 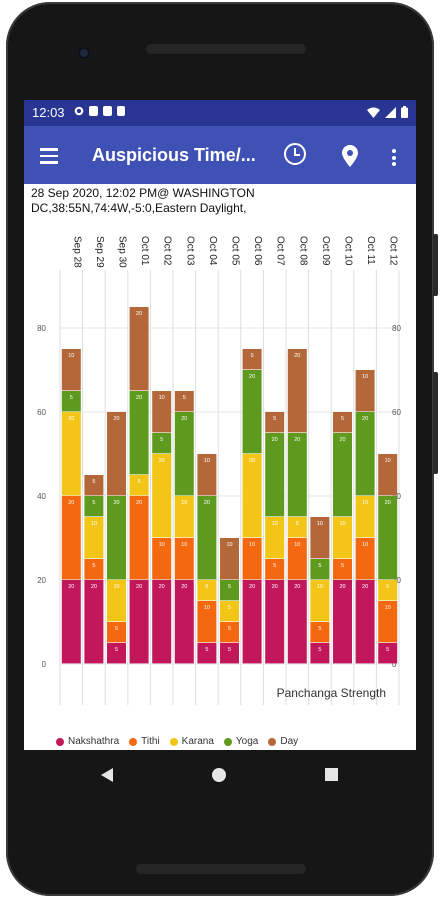 What do you see at coordinates (76, 252) in the screenshot?
I see `x-tick-label: Sep 28` at bounding box center [76, 252].